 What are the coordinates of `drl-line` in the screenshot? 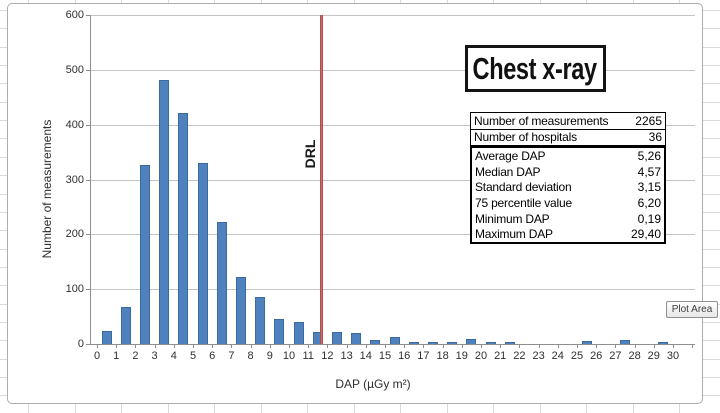 It's located at (322, 179).